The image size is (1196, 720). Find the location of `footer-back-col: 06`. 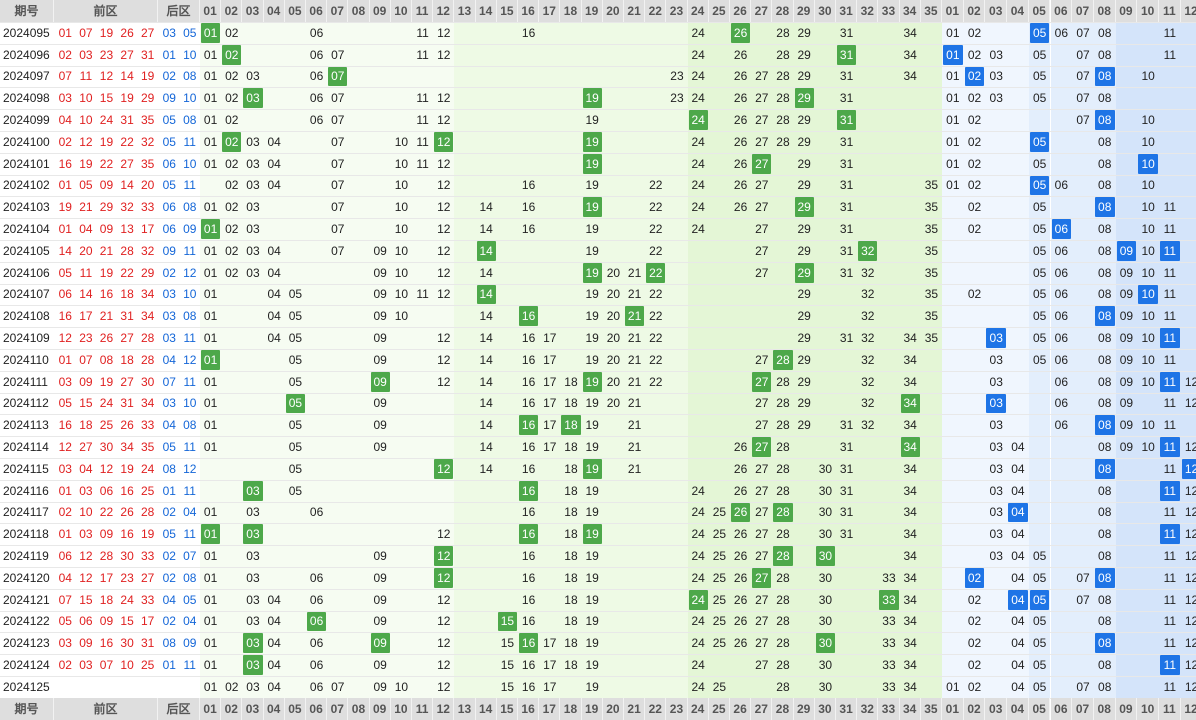

footer-back-col: 06 is located at coordinates (1061, 708).